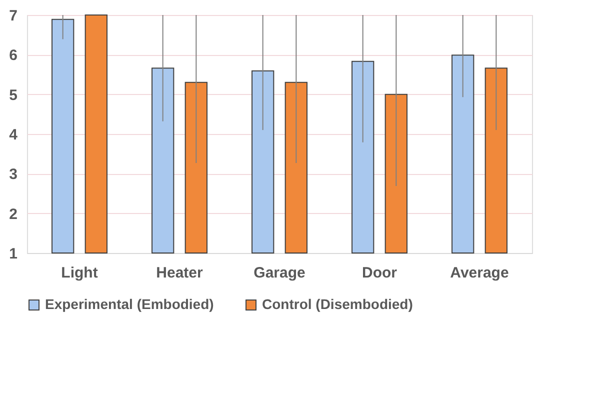  What do you see at coordinates (280, 273) in the screenshot?
I see `x-tick-label: Garage` at bounding box center [280, 273].